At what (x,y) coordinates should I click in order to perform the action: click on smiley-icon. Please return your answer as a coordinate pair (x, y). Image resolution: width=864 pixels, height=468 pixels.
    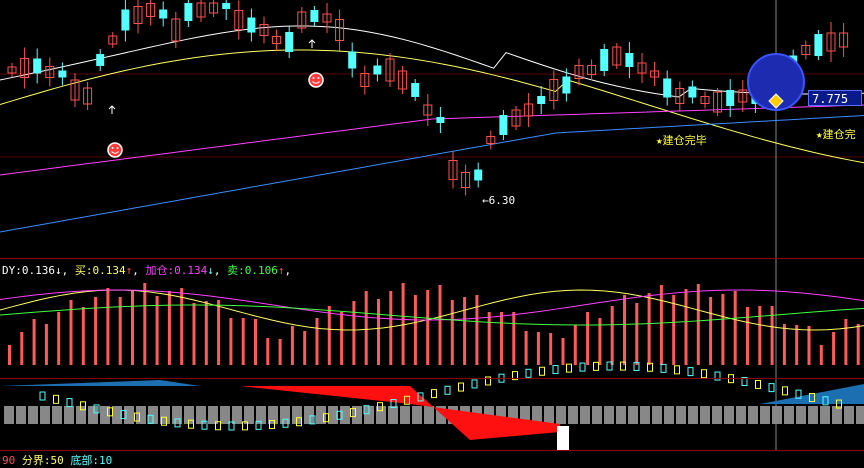
    Looking at the image, I should click on (316, 80).